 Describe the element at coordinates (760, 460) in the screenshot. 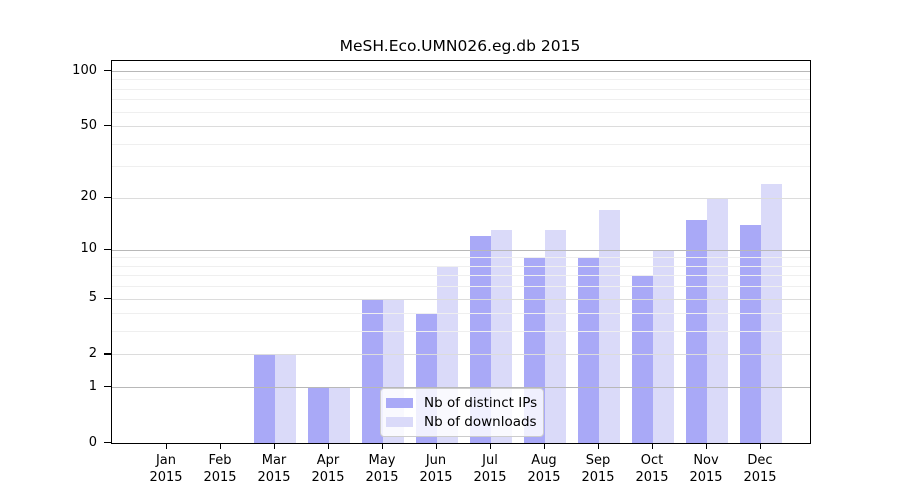

I see `x-label-month: Dec` at that location.